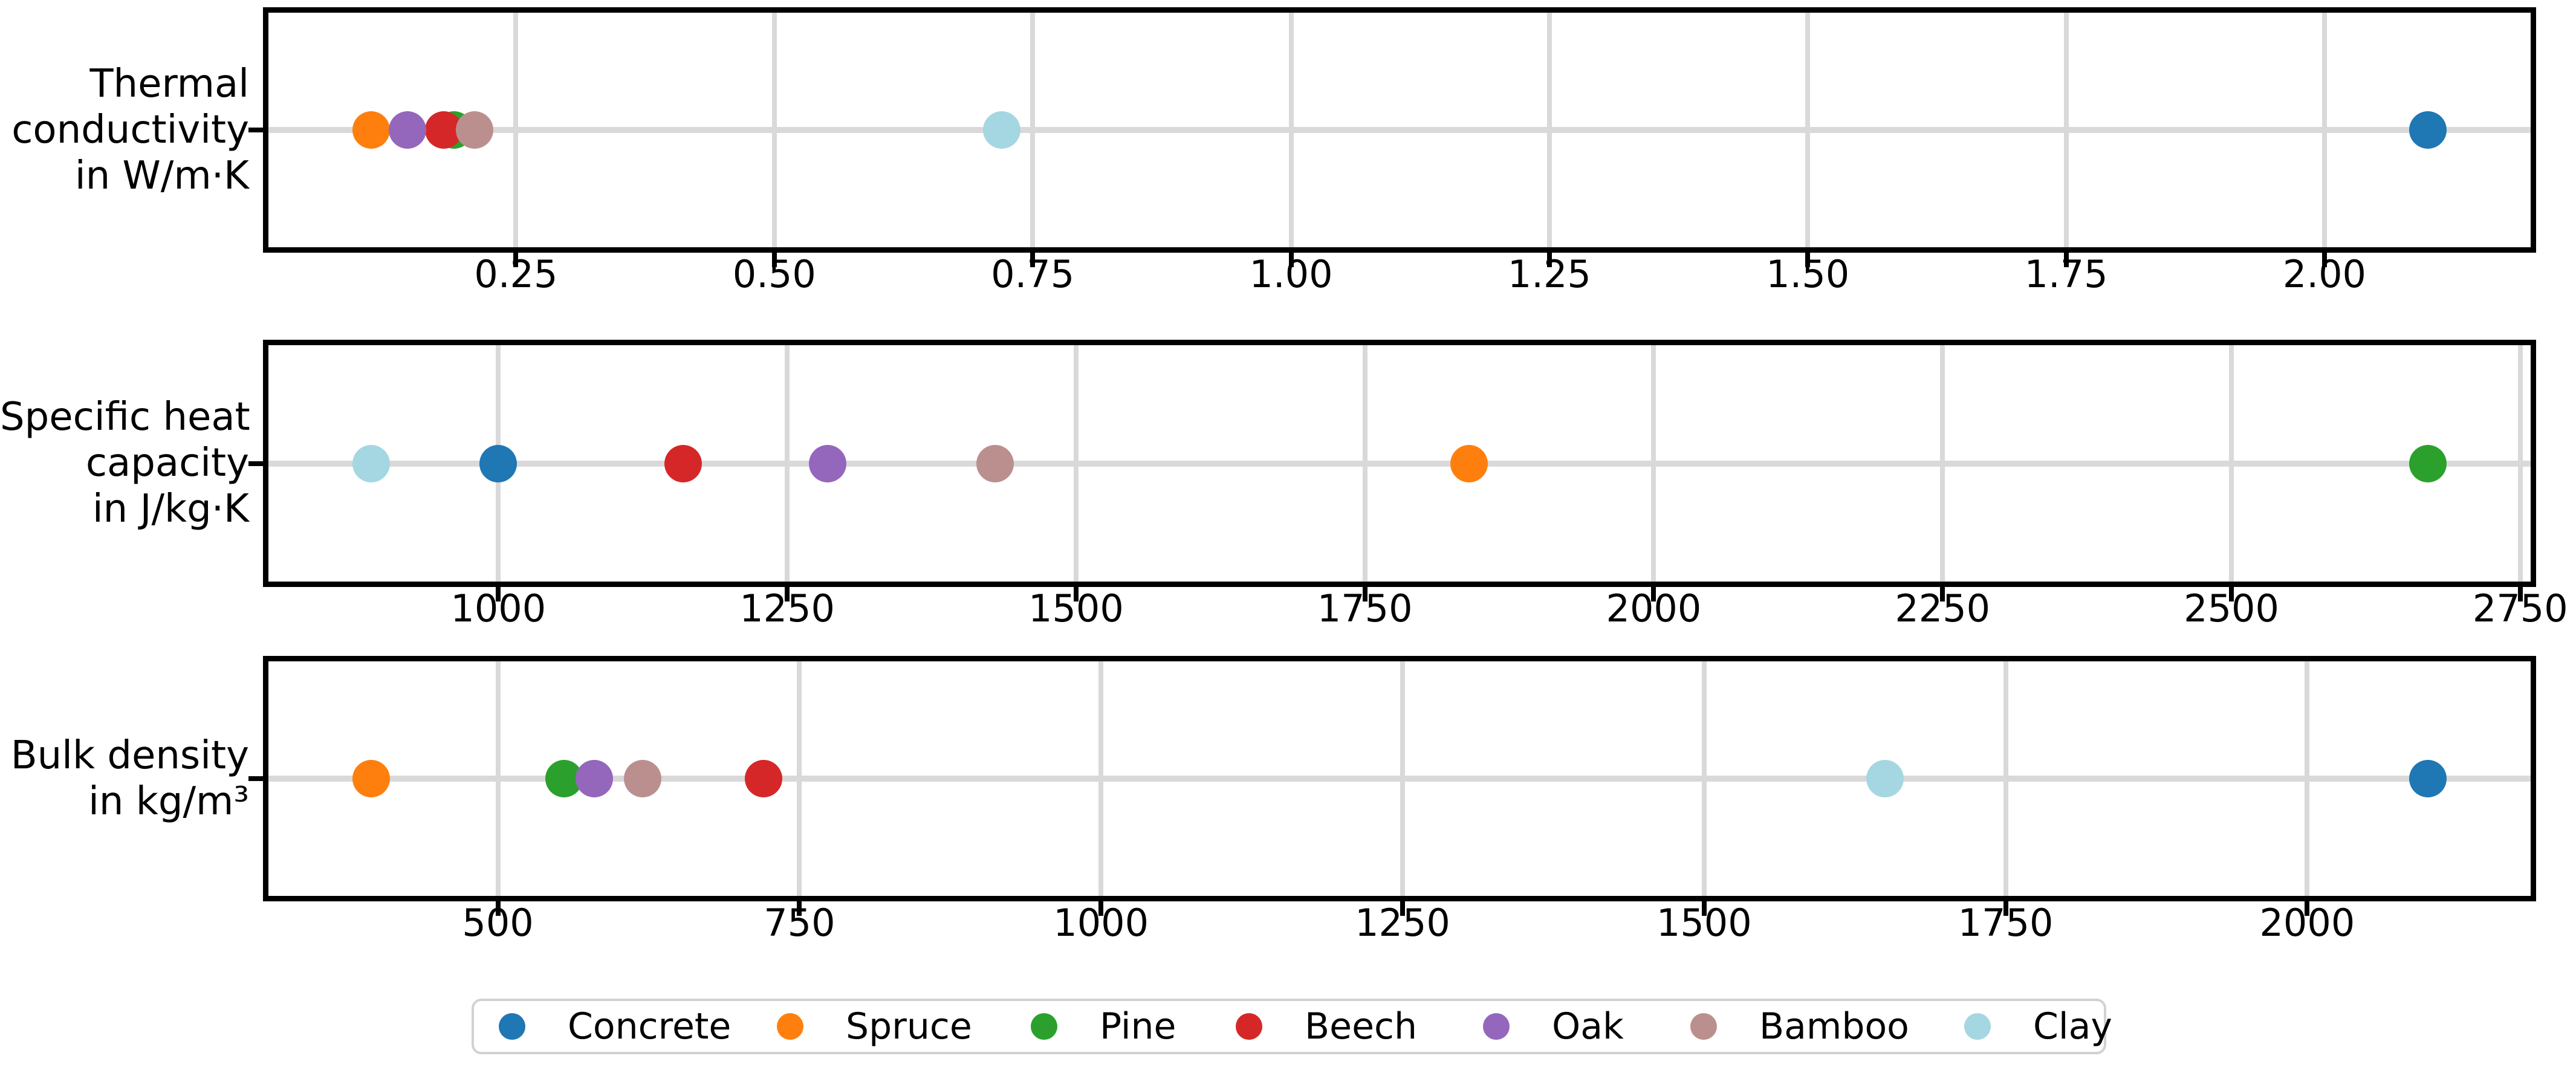 Image resolution: width=2576 pixels, height=1070 pixels. What do you see at coordinates (130, 130) in the screenshot?
I see `axis-label-line: conductivity` at bounding box center [130, 130].